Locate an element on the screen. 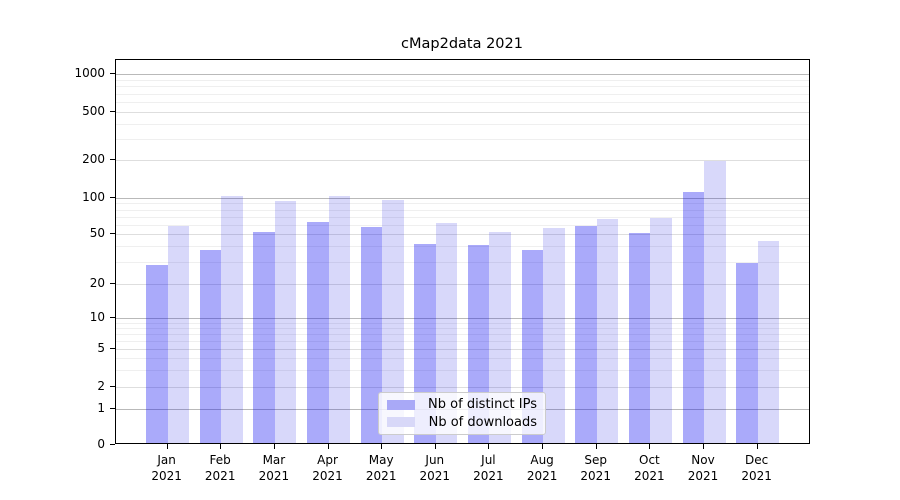  x-tick-label: Feb 2021 is located at coordinates (220, 468).